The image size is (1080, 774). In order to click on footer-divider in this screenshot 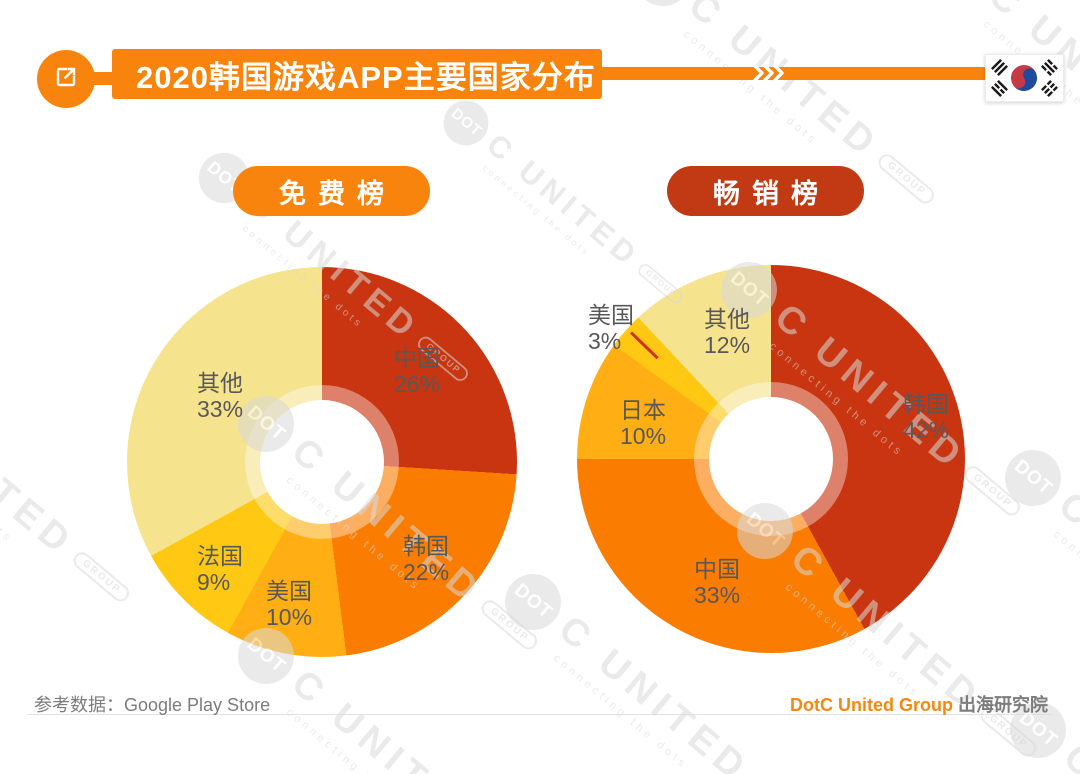, I will do `click(540, 714)`.